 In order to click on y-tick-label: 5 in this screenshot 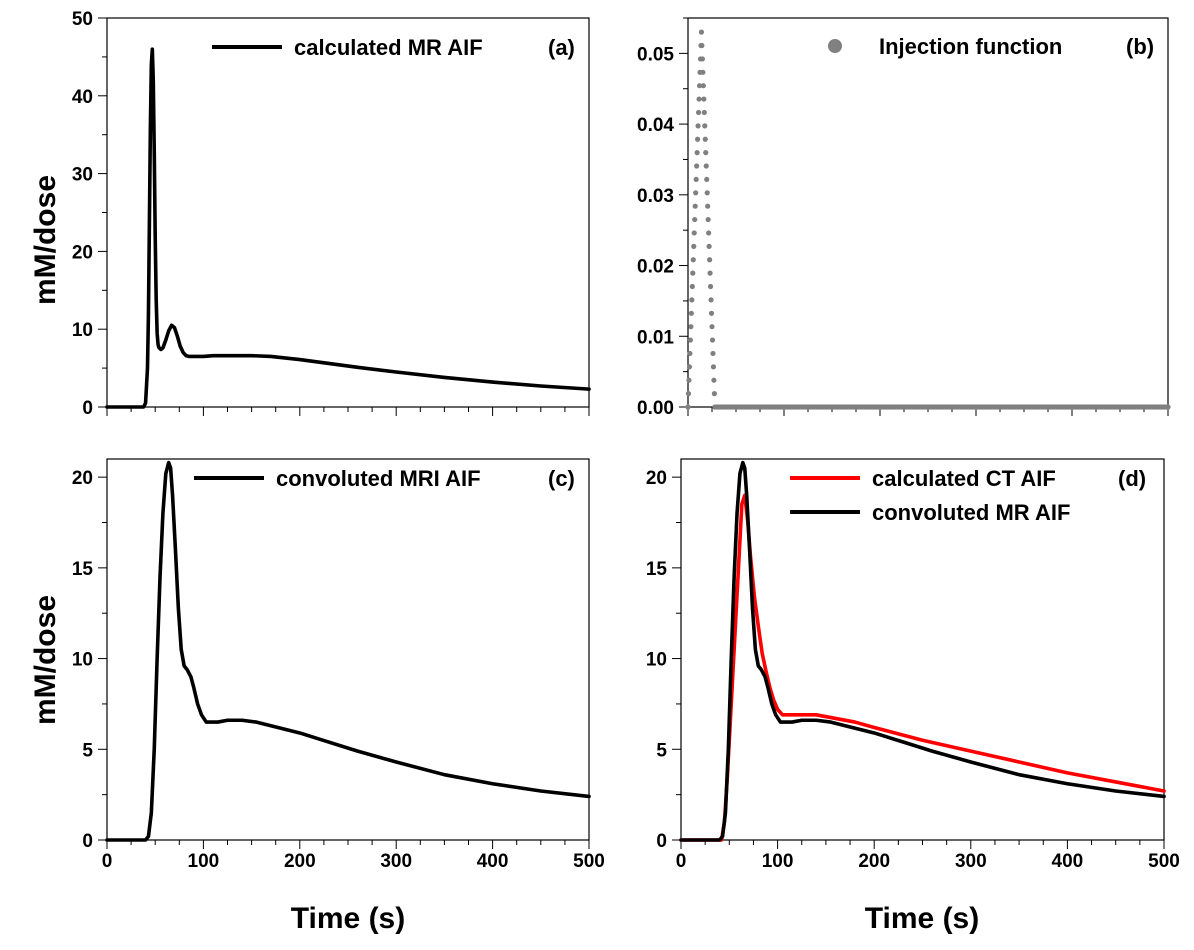, I will do `click(87, 750)`.